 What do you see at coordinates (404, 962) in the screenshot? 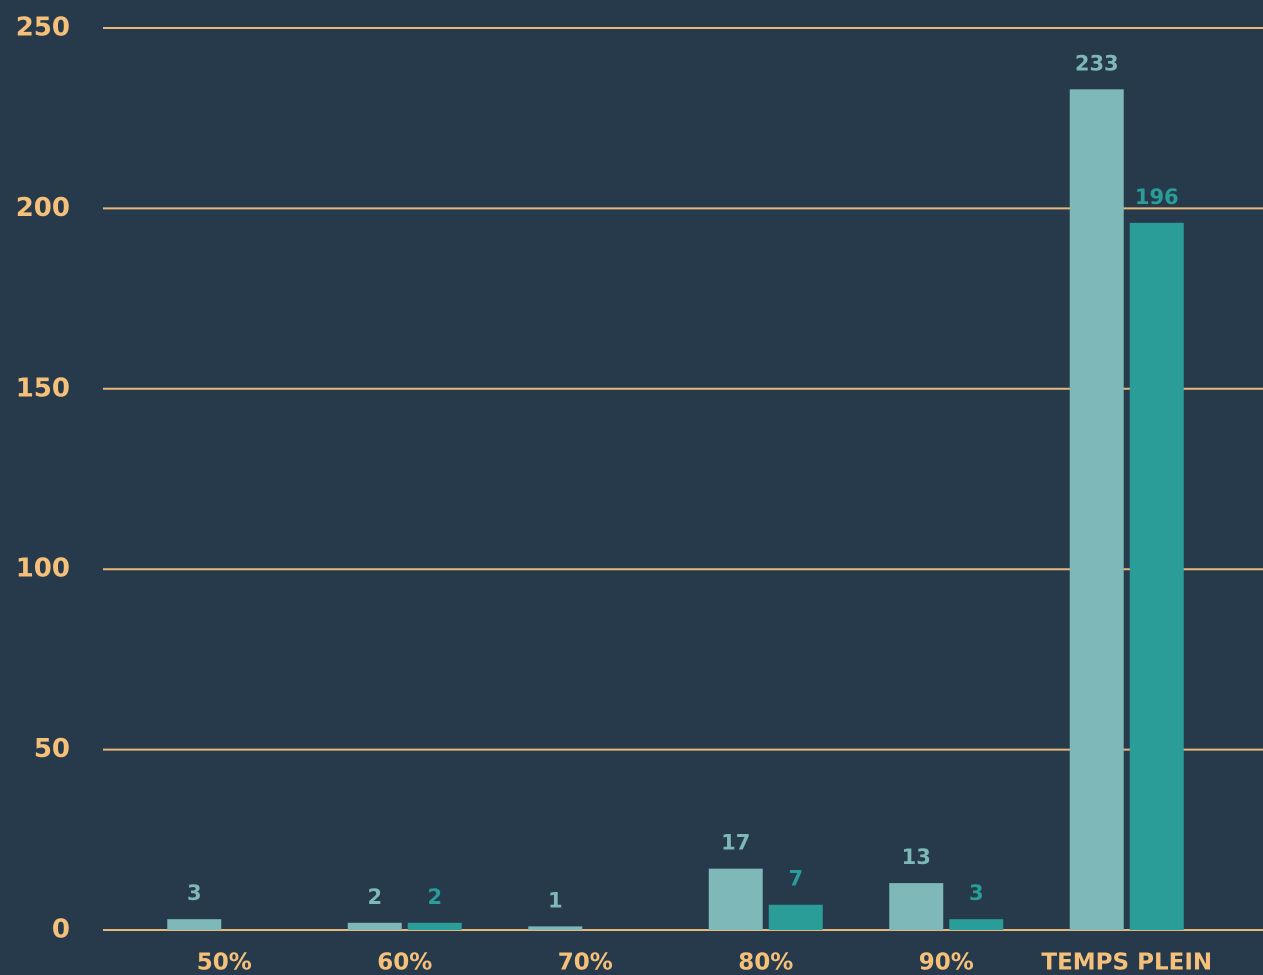
I see `x-tick-label: 60%` at bounding box center [404, 962].